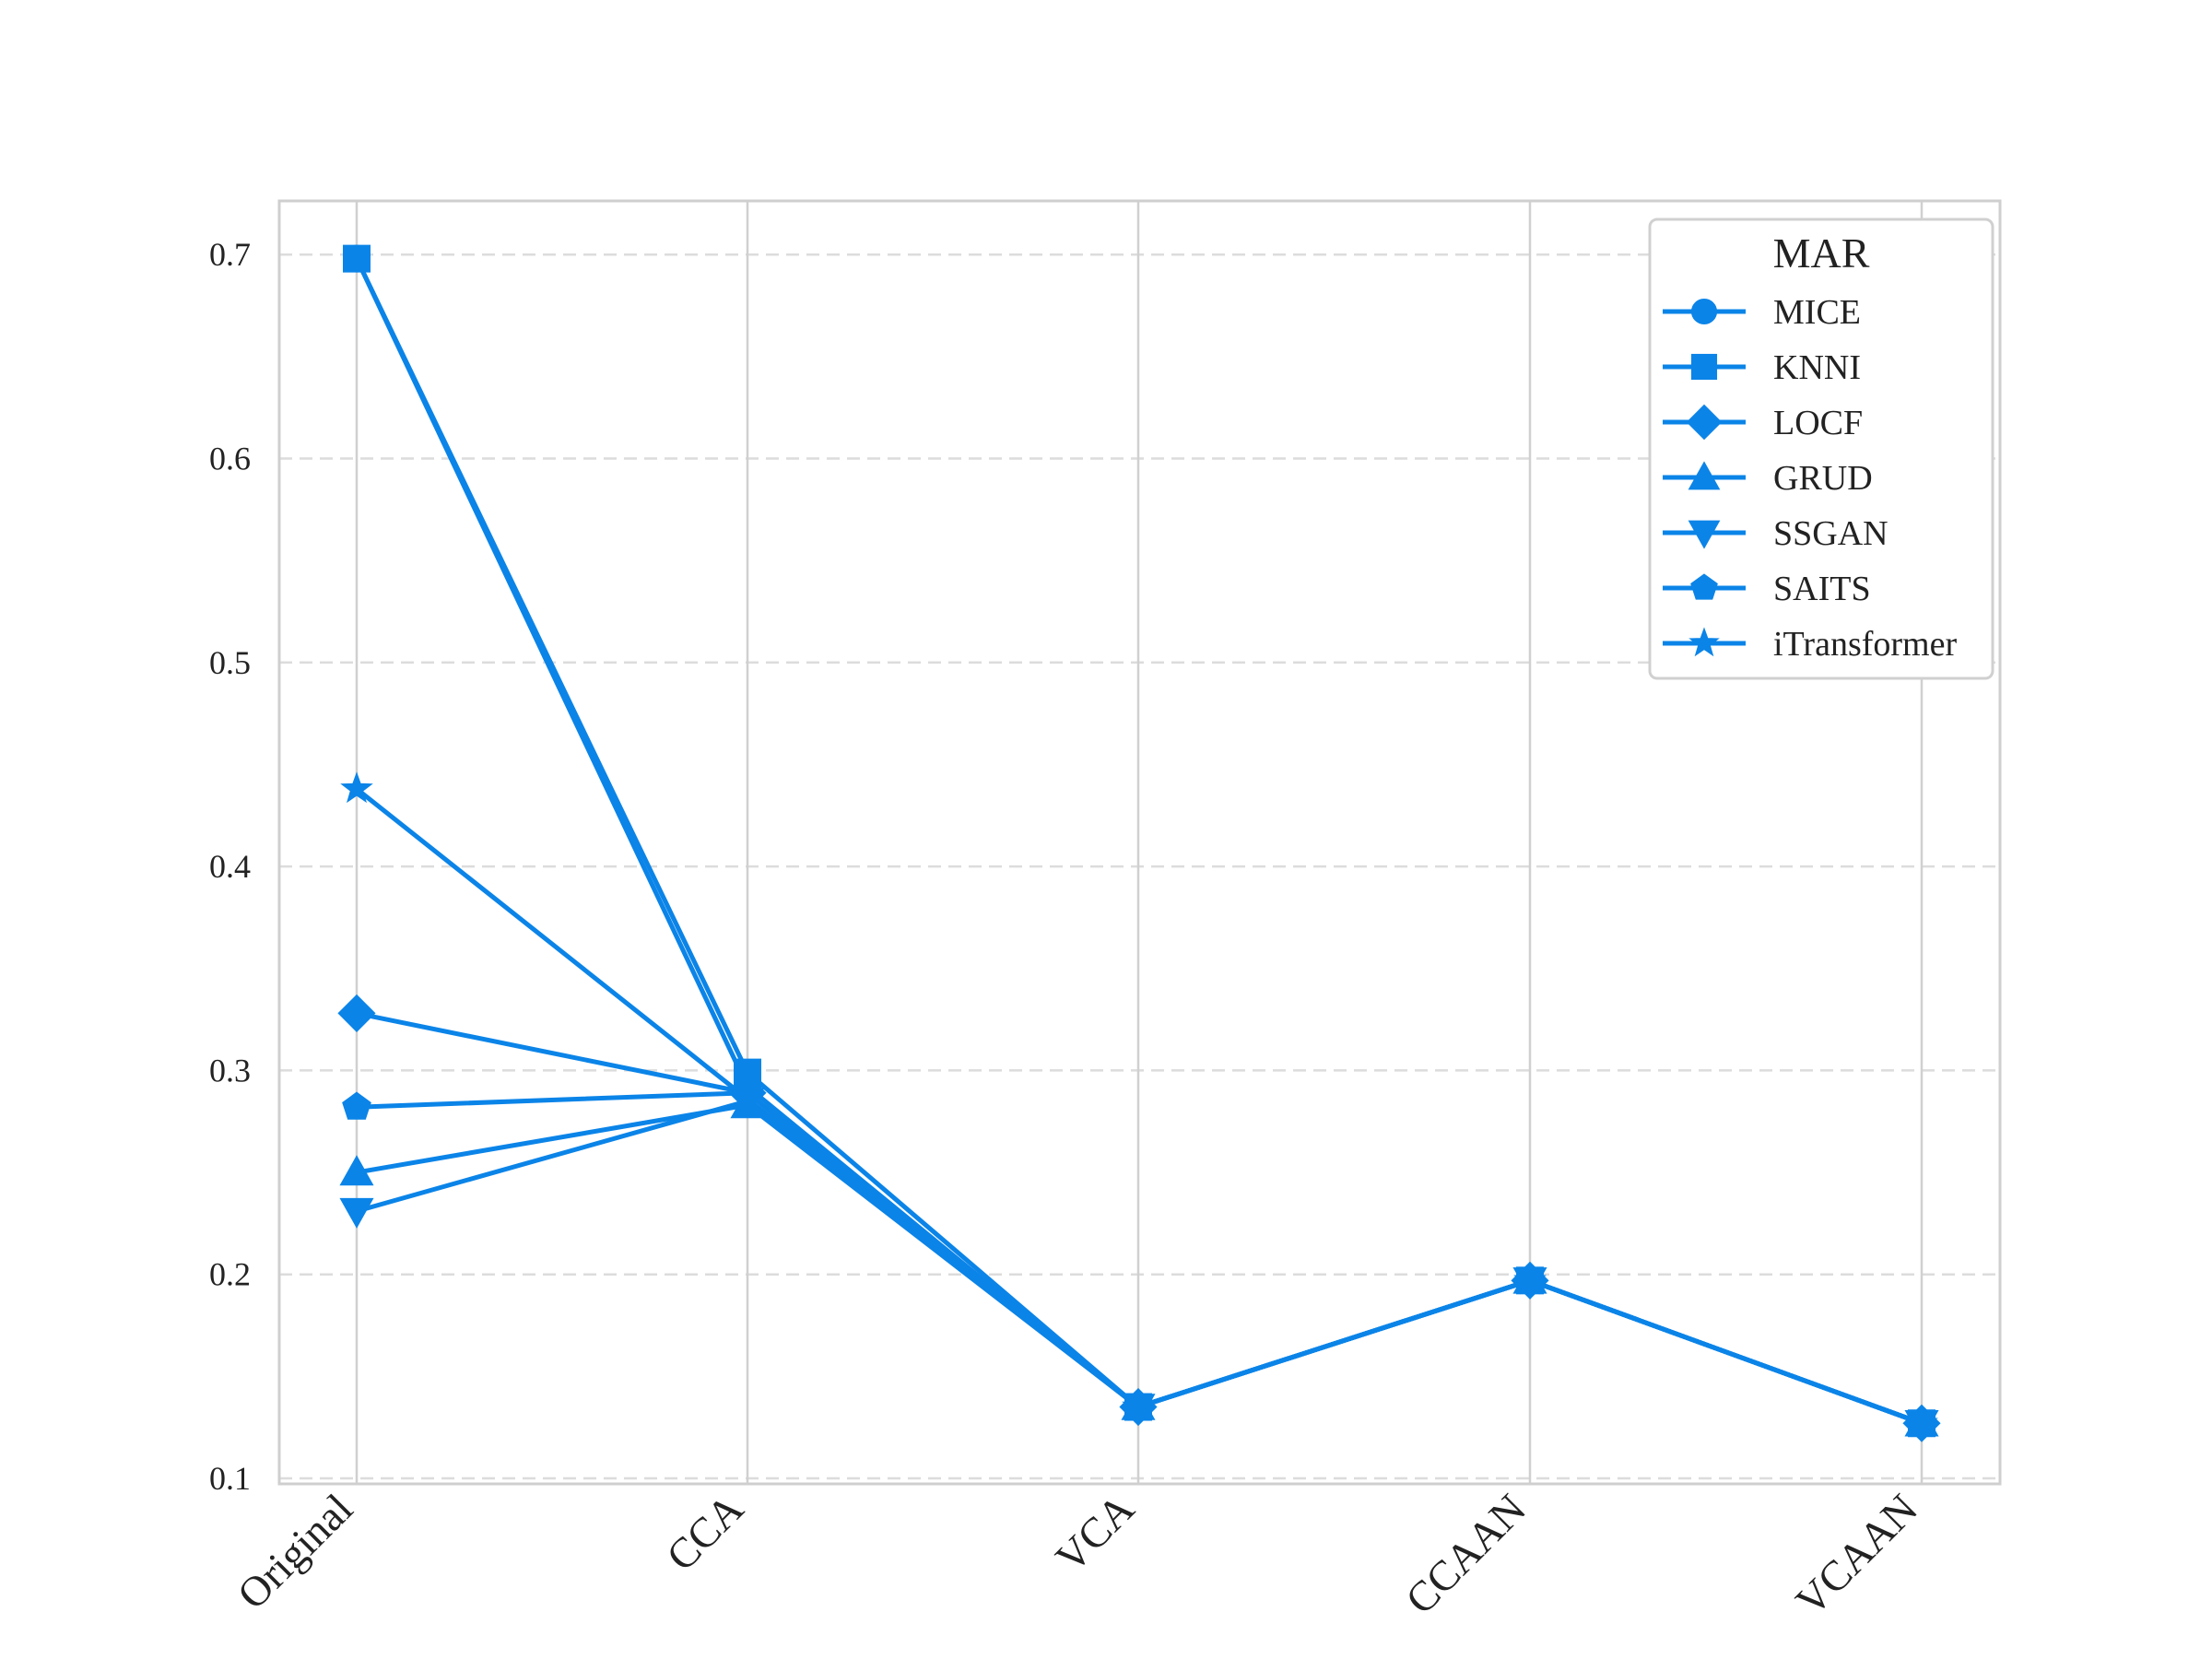 This screenshot has width=2212, height=1659. Describe the element at coordinates (1865, 644) in the screenshot. I see `legend-label-iTransformer: iTransformer` at that location.